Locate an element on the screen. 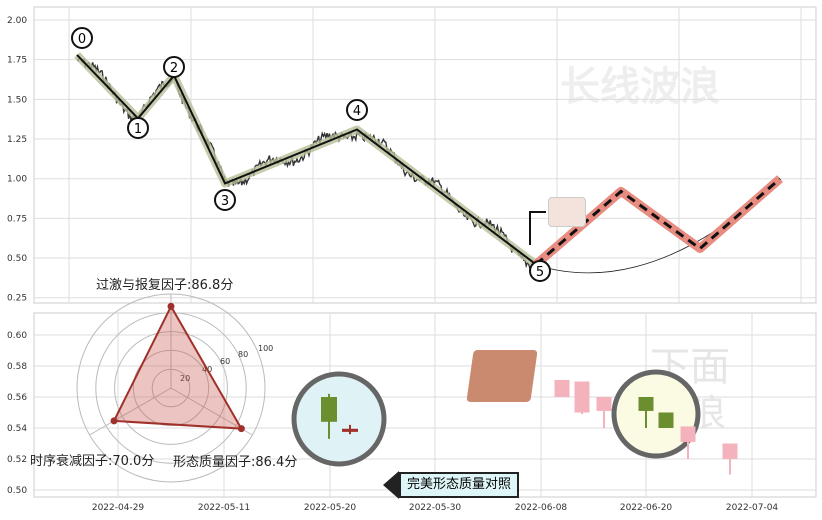  watermark: 长线波浪 is located at coordinates (640, 87).